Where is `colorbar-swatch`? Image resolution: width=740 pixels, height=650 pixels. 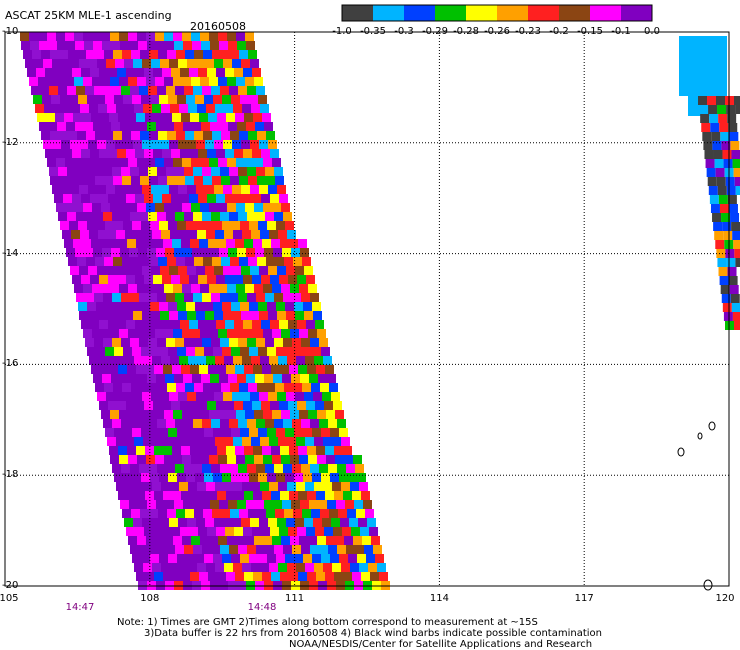 colorbar-swatch is located at coordinates (512, 13).